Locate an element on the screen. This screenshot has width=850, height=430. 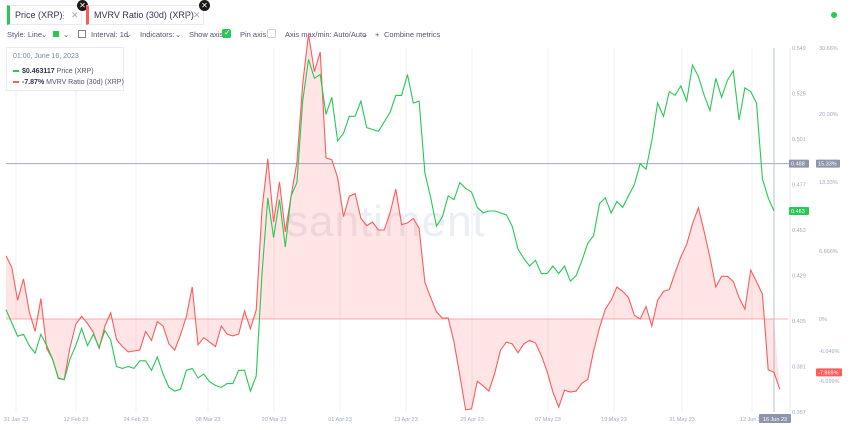
price-reference-badge-bg is located at coordinates (799, 163).